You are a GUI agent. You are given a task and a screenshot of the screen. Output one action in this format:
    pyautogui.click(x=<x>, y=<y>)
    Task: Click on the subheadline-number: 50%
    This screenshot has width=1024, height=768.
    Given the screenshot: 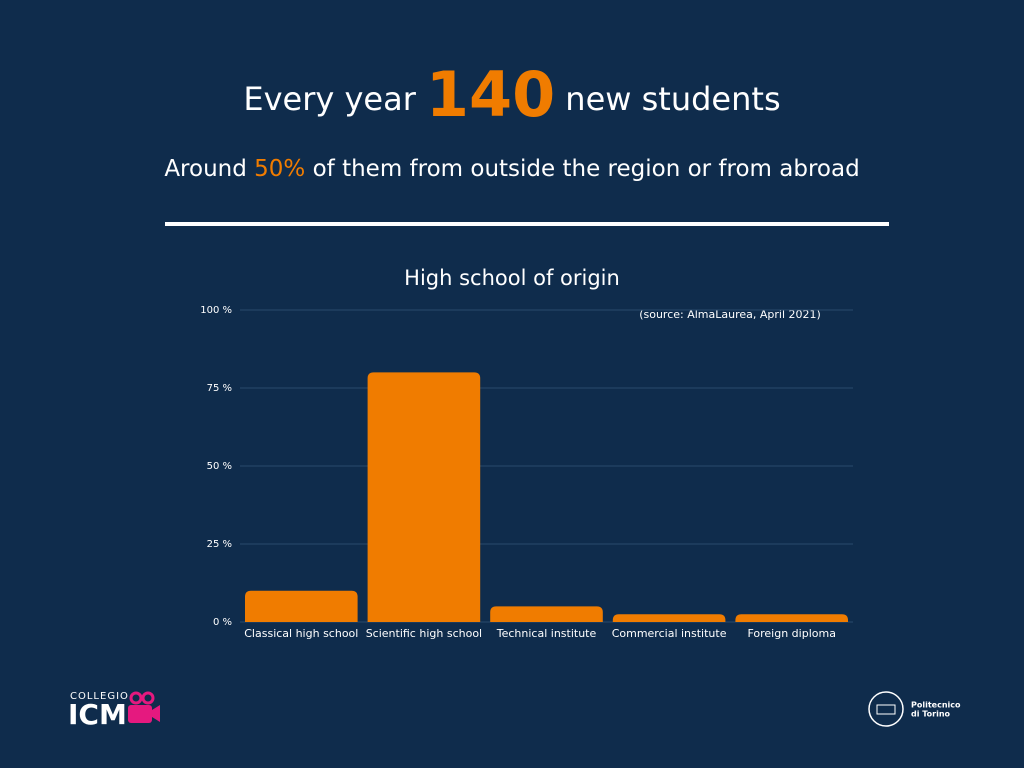 What is the action you would take?
    pyautogui.click(x=280, y=169)
    